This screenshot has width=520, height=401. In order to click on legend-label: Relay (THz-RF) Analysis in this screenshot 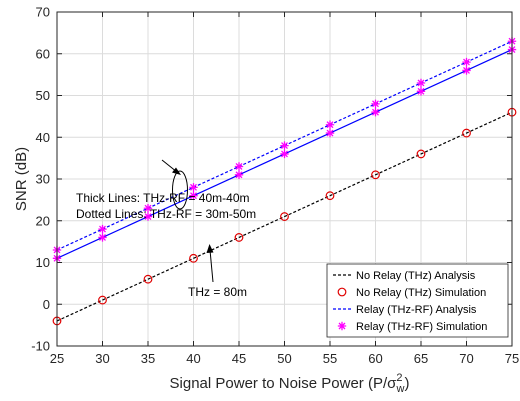, I will do `click(416, 310)`.